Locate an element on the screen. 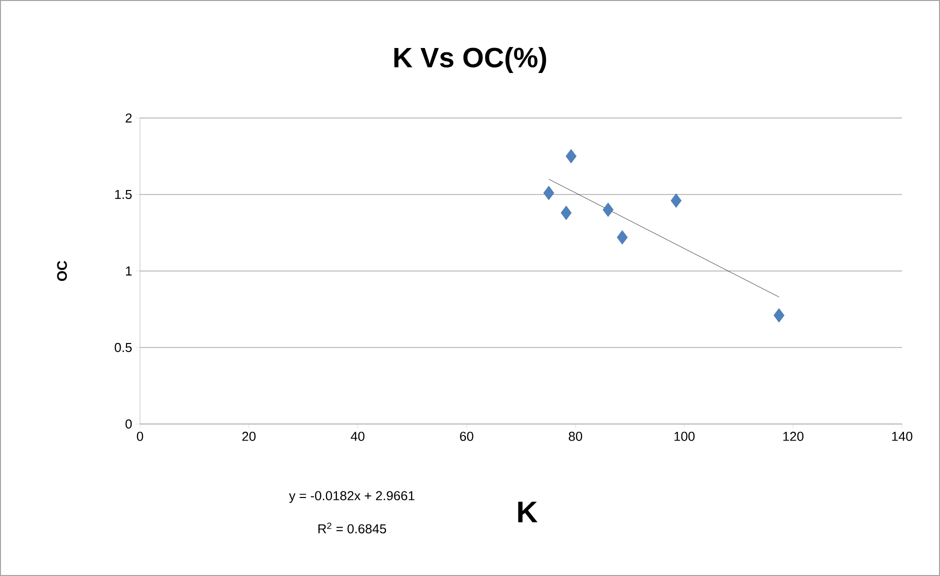  y-axis-title: OC is located at coordinates (62, 270).